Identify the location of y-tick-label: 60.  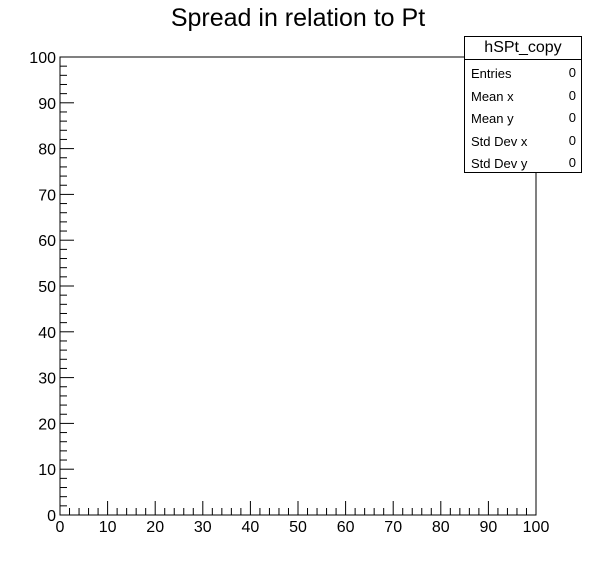
(47, 241).